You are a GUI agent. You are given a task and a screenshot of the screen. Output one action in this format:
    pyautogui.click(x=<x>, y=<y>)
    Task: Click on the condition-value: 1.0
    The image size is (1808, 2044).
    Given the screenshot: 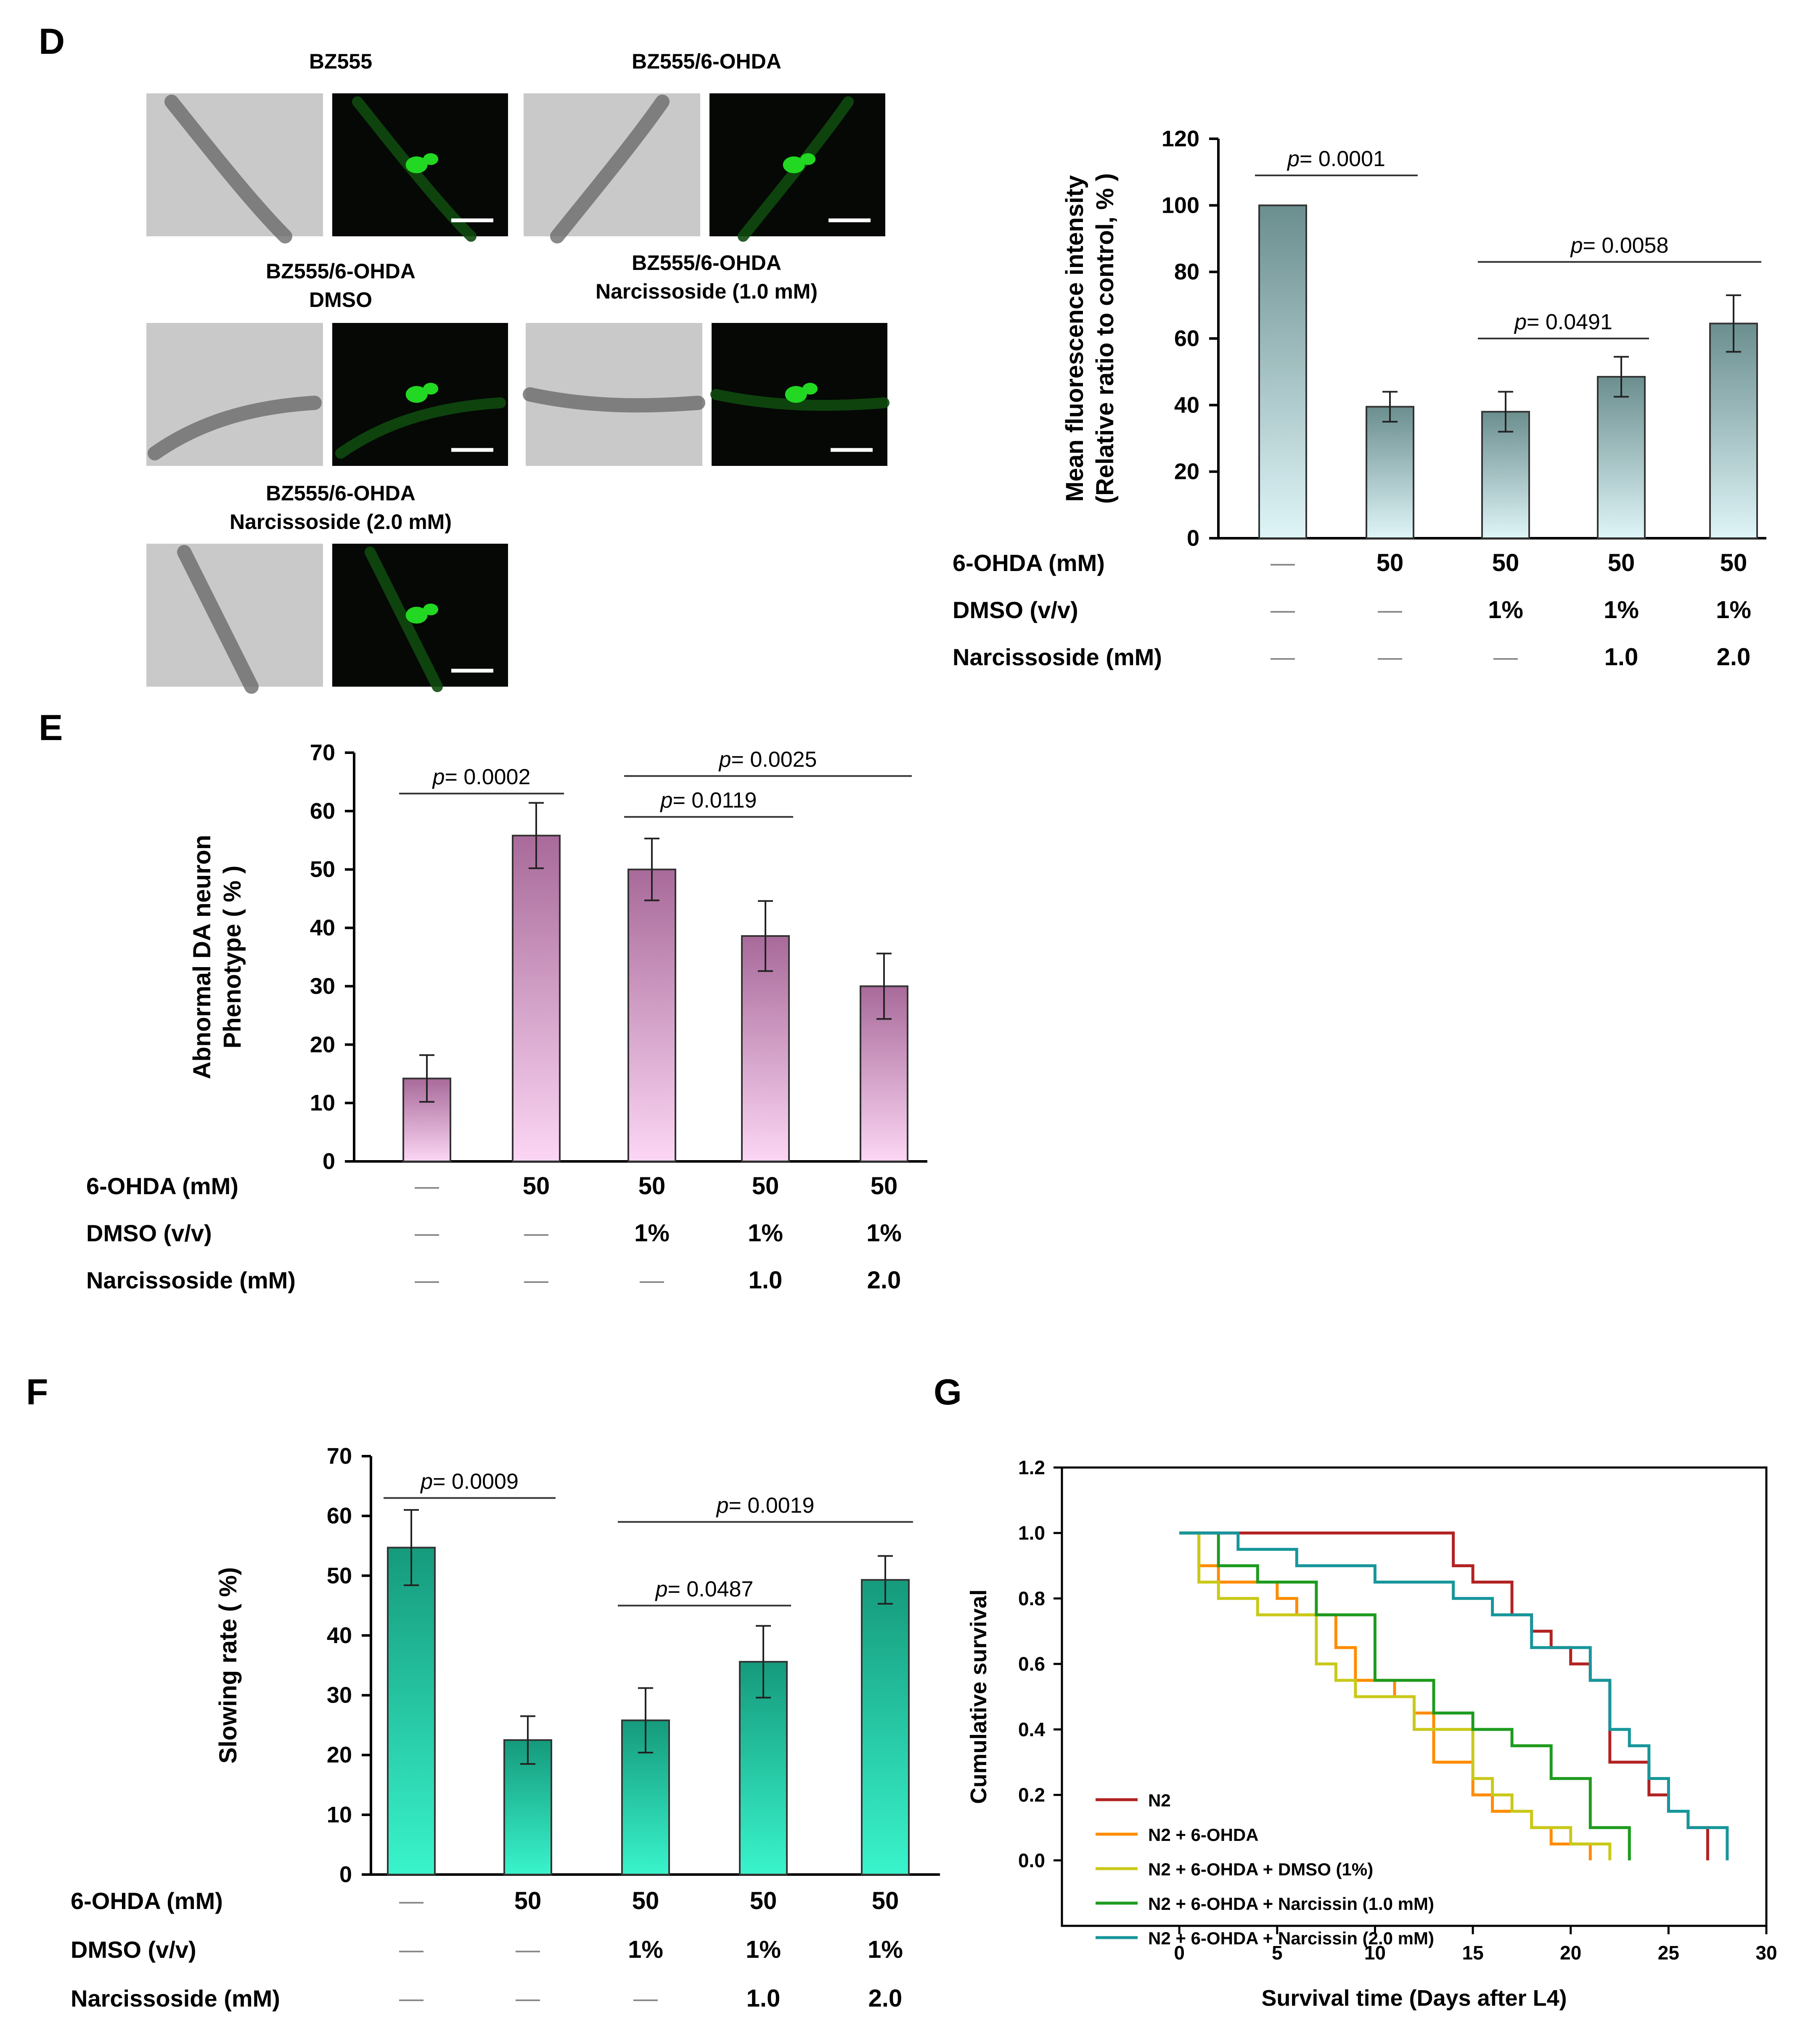 What is the action you would take?
    pyautogui.click(x=764, y=1998)
    